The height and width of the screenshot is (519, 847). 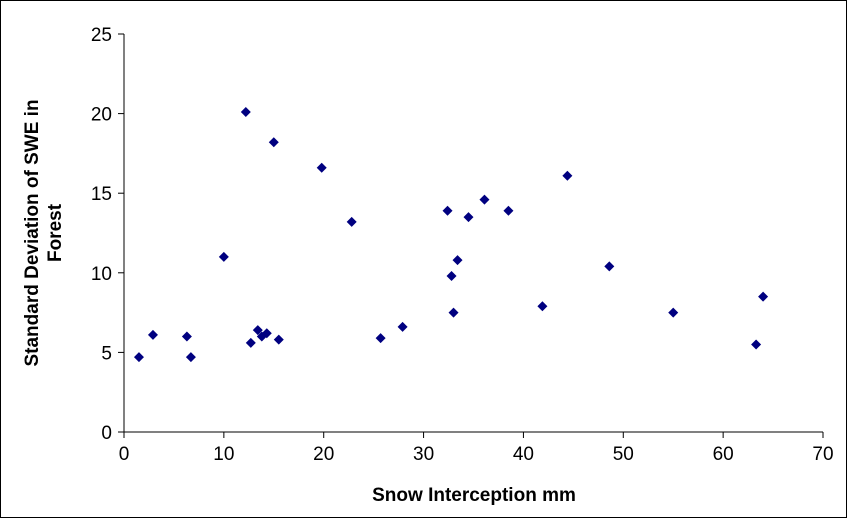 What do you see at coordinates (32, 232) in the screenshot?
I see `y-axis-title-line-1: Standard Deviation of SWE in` at bounding box center [32, 232].